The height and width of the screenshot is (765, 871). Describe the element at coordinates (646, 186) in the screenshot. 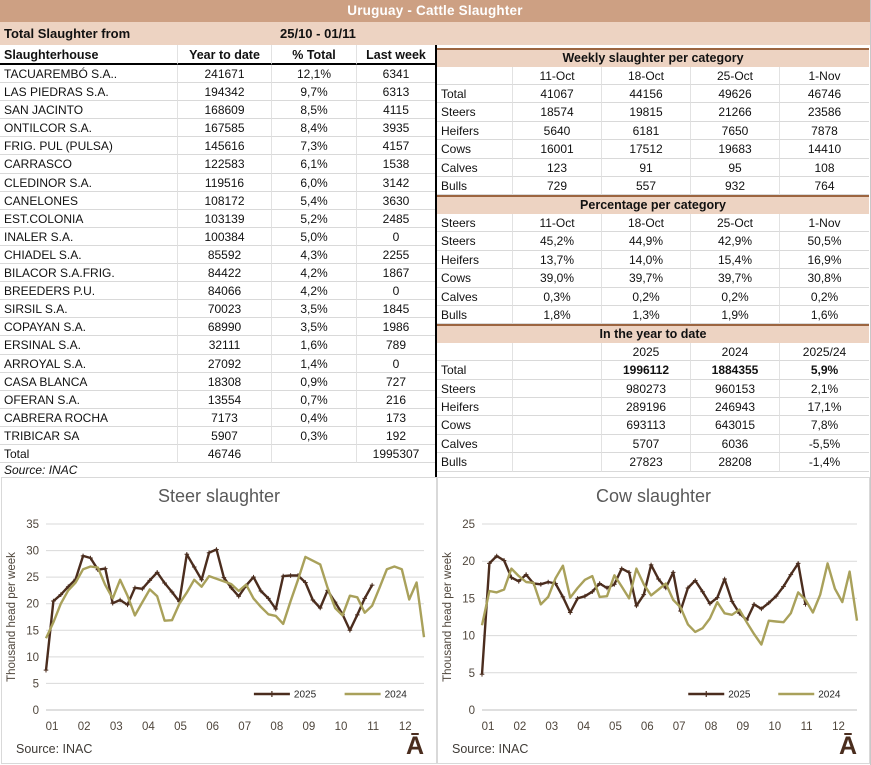

I see `cell: 557` at that location.